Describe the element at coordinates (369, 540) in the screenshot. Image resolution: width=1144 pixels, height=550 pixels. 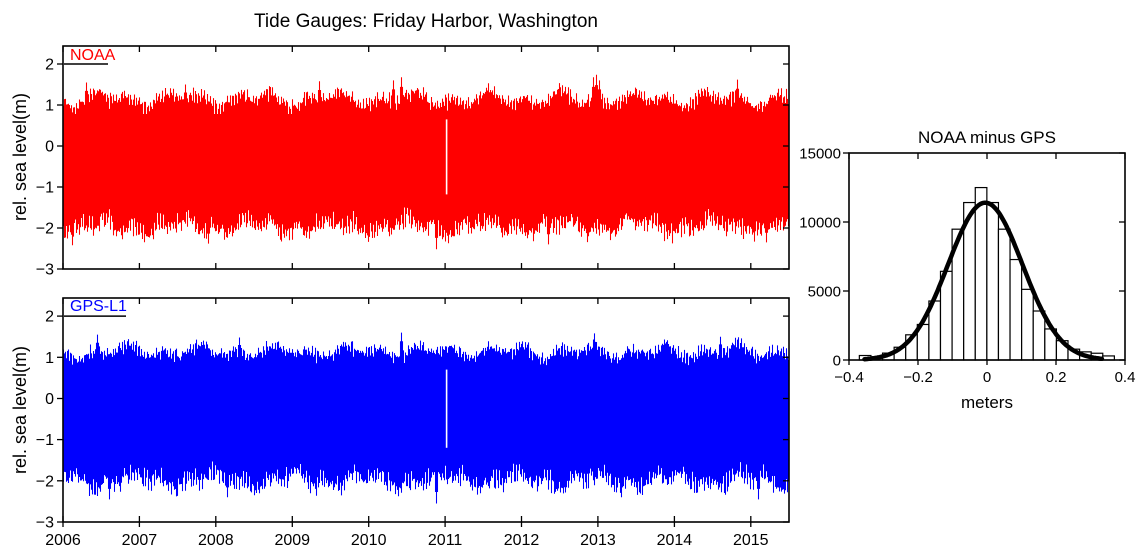
I see `x-tick-label: 2010` at that location.